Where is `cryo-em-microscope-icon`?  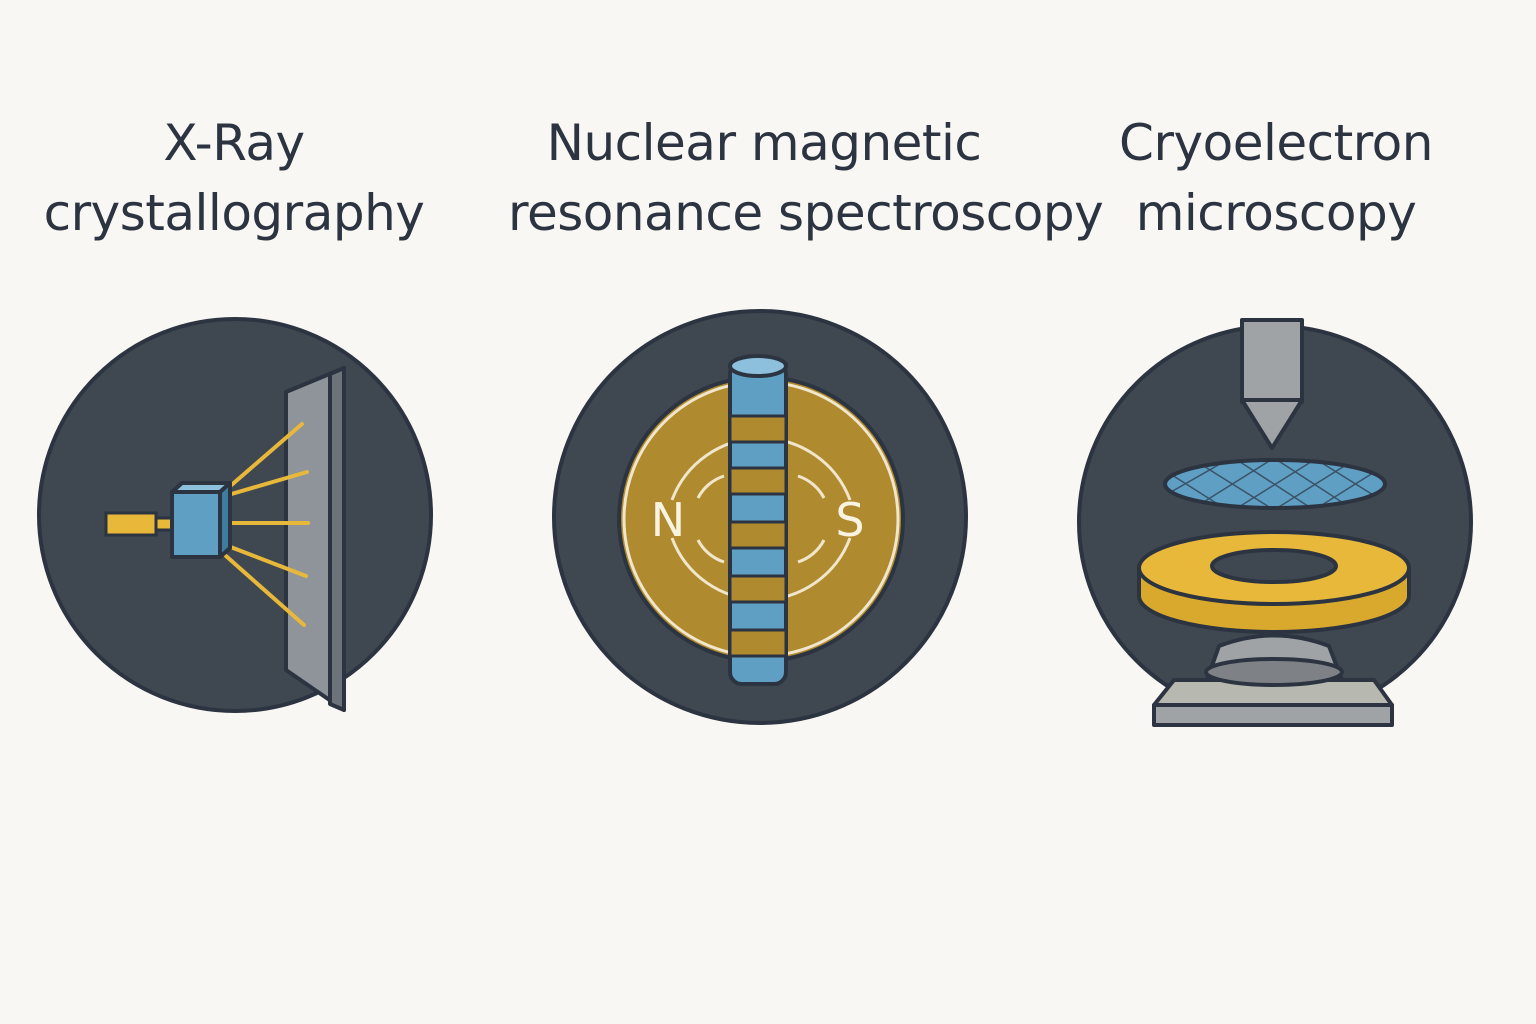 cryo-em-microscope-icon is located at coordinates (1280, 530).